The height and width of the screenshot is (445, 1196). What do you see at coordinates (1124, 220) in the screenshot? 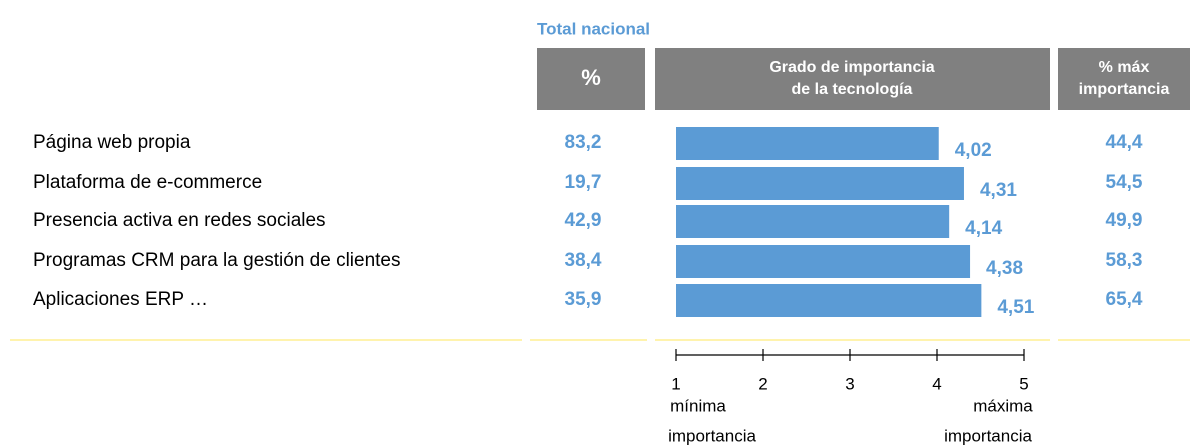
I see `max-value: 49,9` at bounding box center [1124, 220].